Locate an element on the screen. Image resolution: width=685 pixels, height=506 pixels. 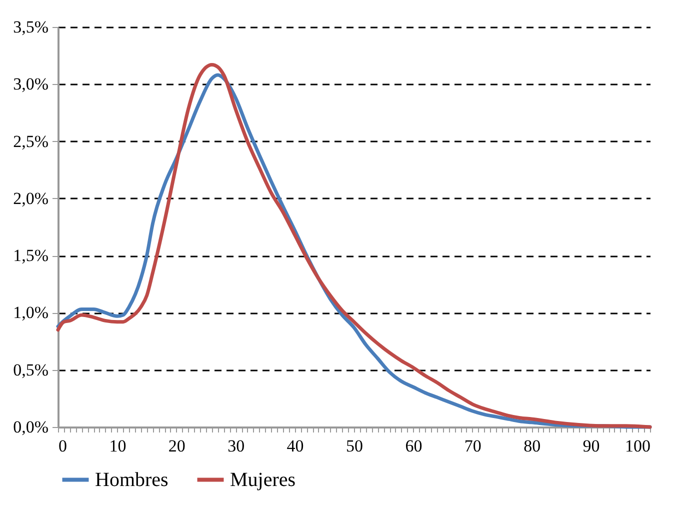
y-tick-label: 0,5% is located at coordinates (30, 370).